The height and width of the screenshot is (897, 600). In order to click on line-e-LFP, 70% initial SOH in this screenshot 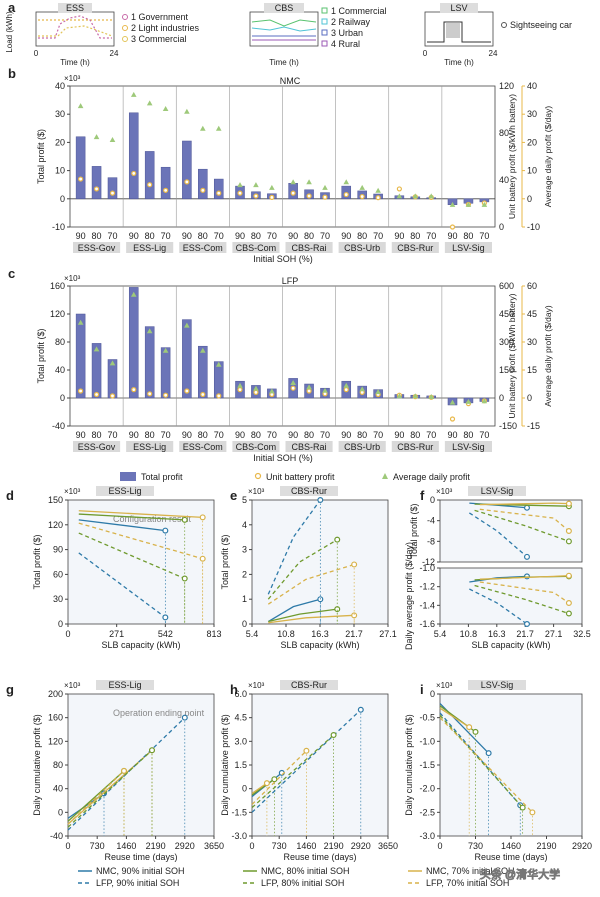, I will do `click(311, 584)`.